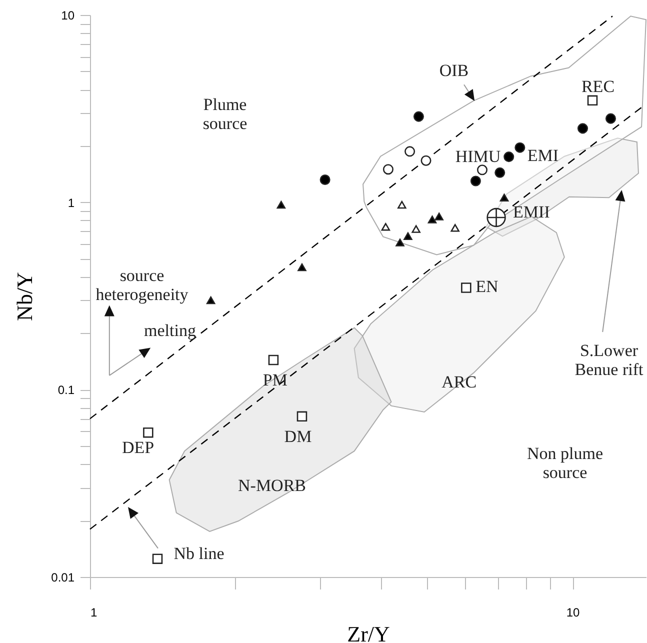 Image resolution: width=647 pixels, height=643 pixels. What do you see at coordinates (565, 463) in the screenshot?
I see `annotation: Non plume source` at bounding box center [565, 463].